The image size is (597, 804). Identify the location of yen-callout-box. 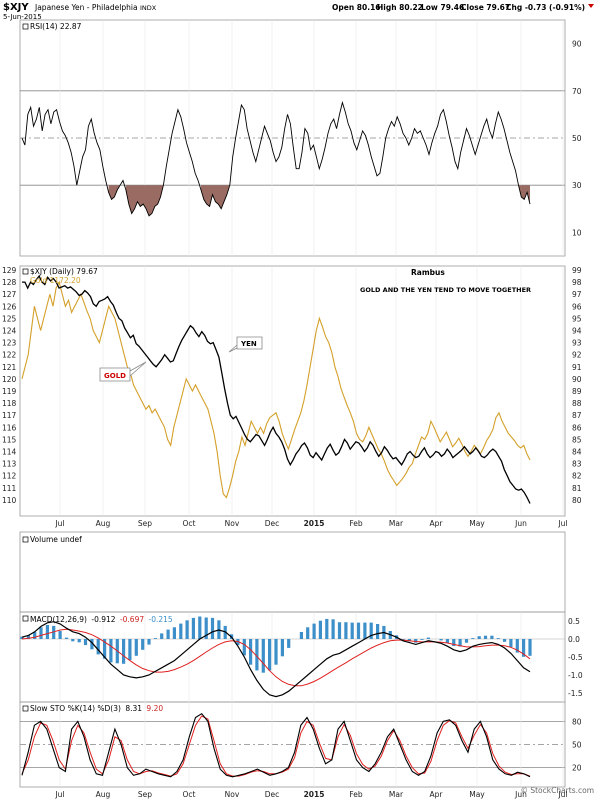
(245, 344).